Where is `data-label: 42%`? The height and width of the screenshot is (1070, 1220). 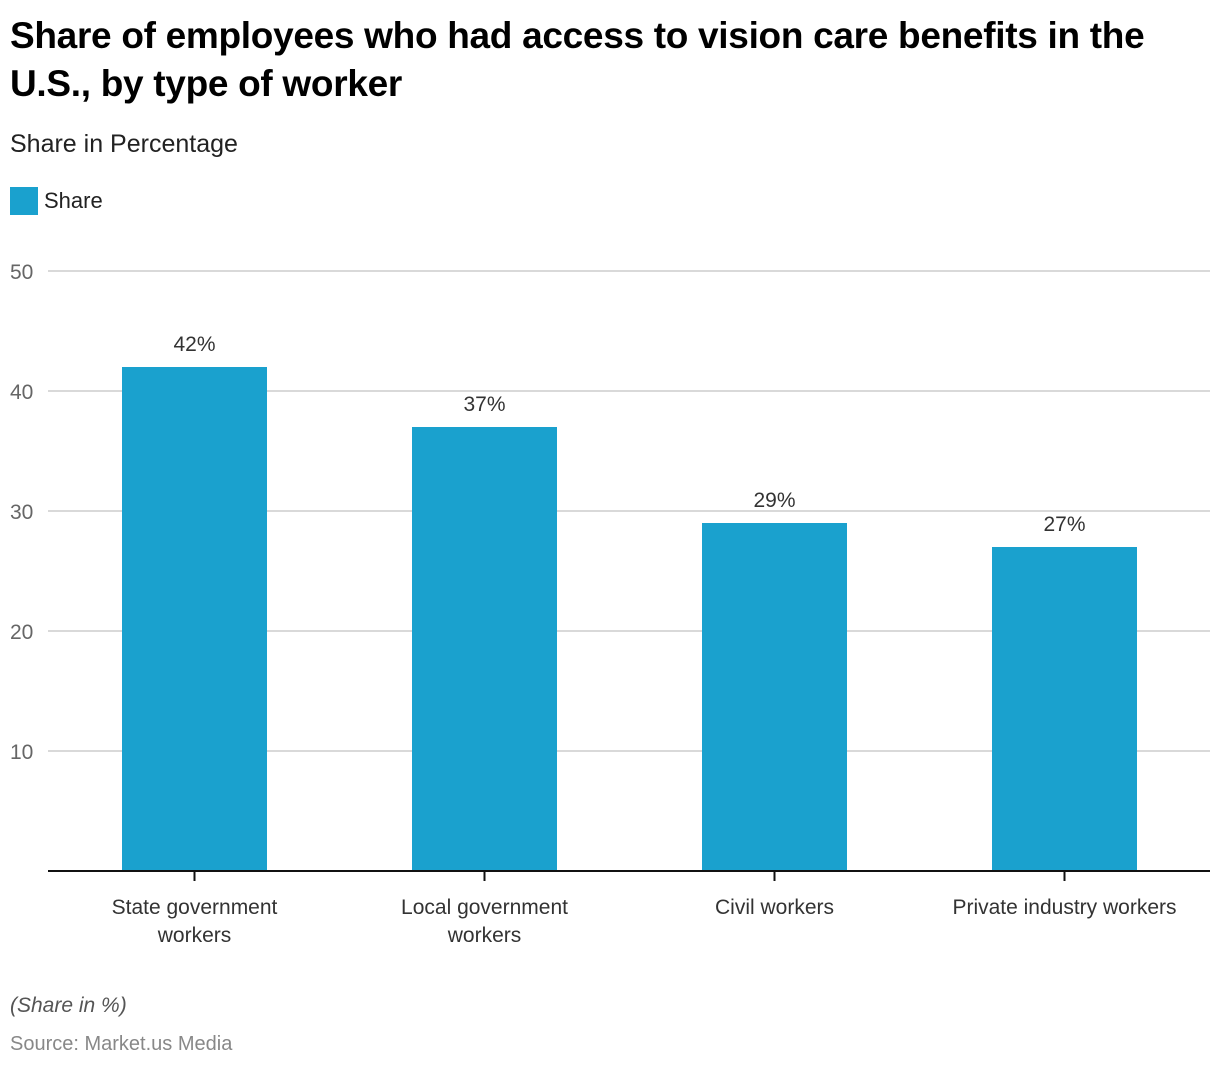 data-label: 42% is located at coordinates (194, 344).